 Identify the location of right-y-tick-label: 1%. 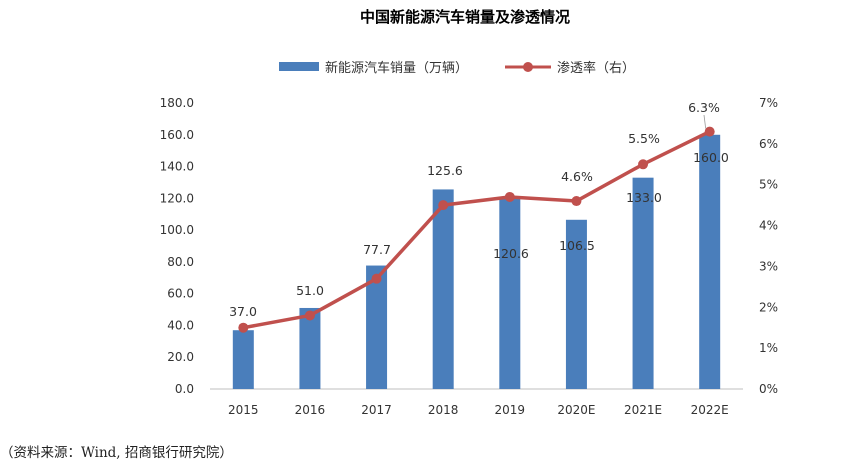
(768, 348).